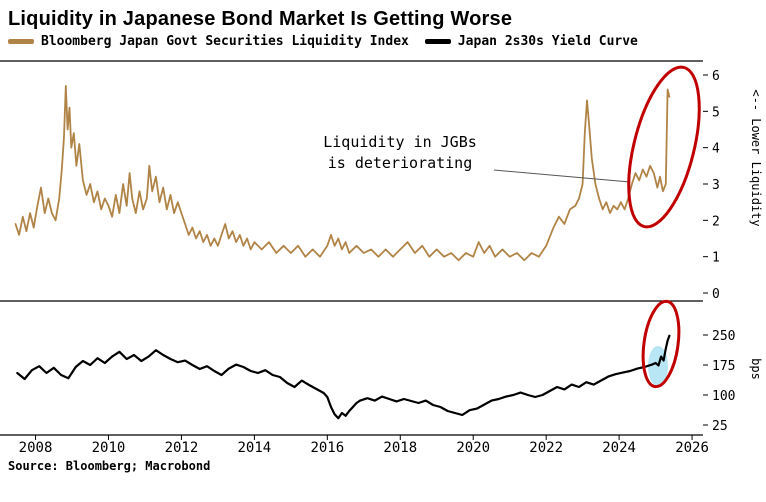  I want to click on svg-text: 0, so click(716, 294).